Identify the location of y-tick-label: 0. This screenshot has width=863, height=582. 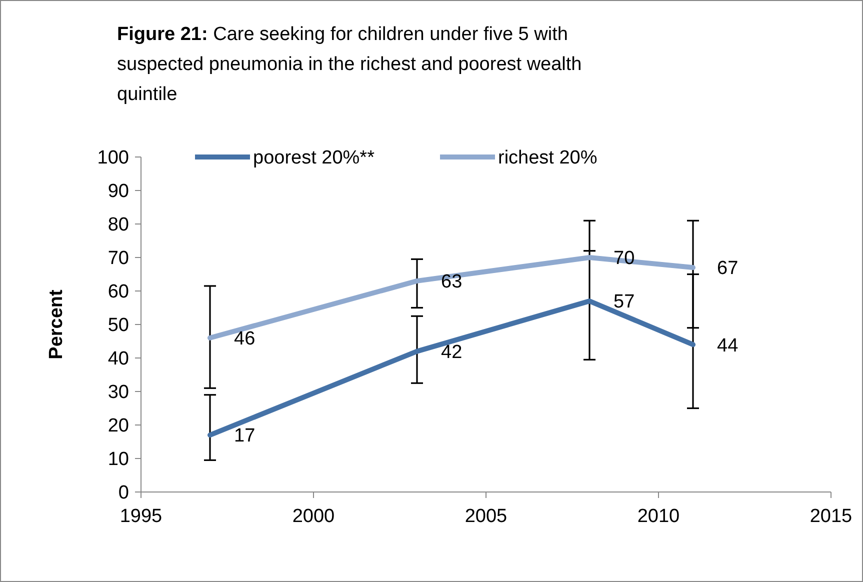
(123, 493).